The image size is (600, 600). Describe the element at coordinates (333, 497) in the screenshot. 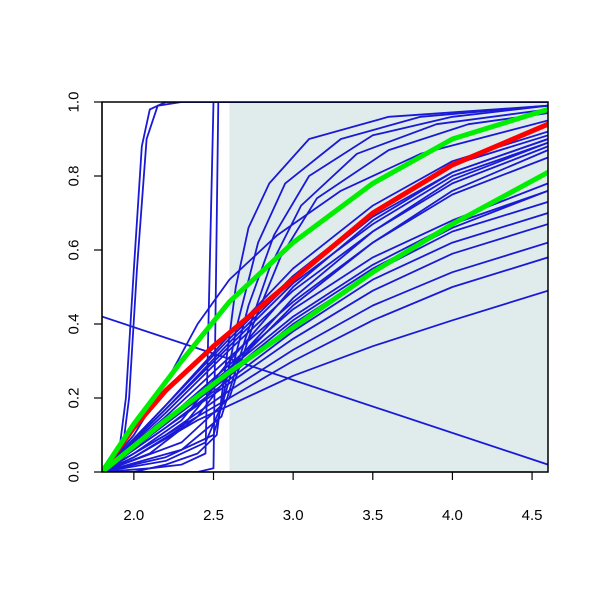

I see `x-axis: 2.0 2.5 3.0 3.5 4.0 4.5` at that location.